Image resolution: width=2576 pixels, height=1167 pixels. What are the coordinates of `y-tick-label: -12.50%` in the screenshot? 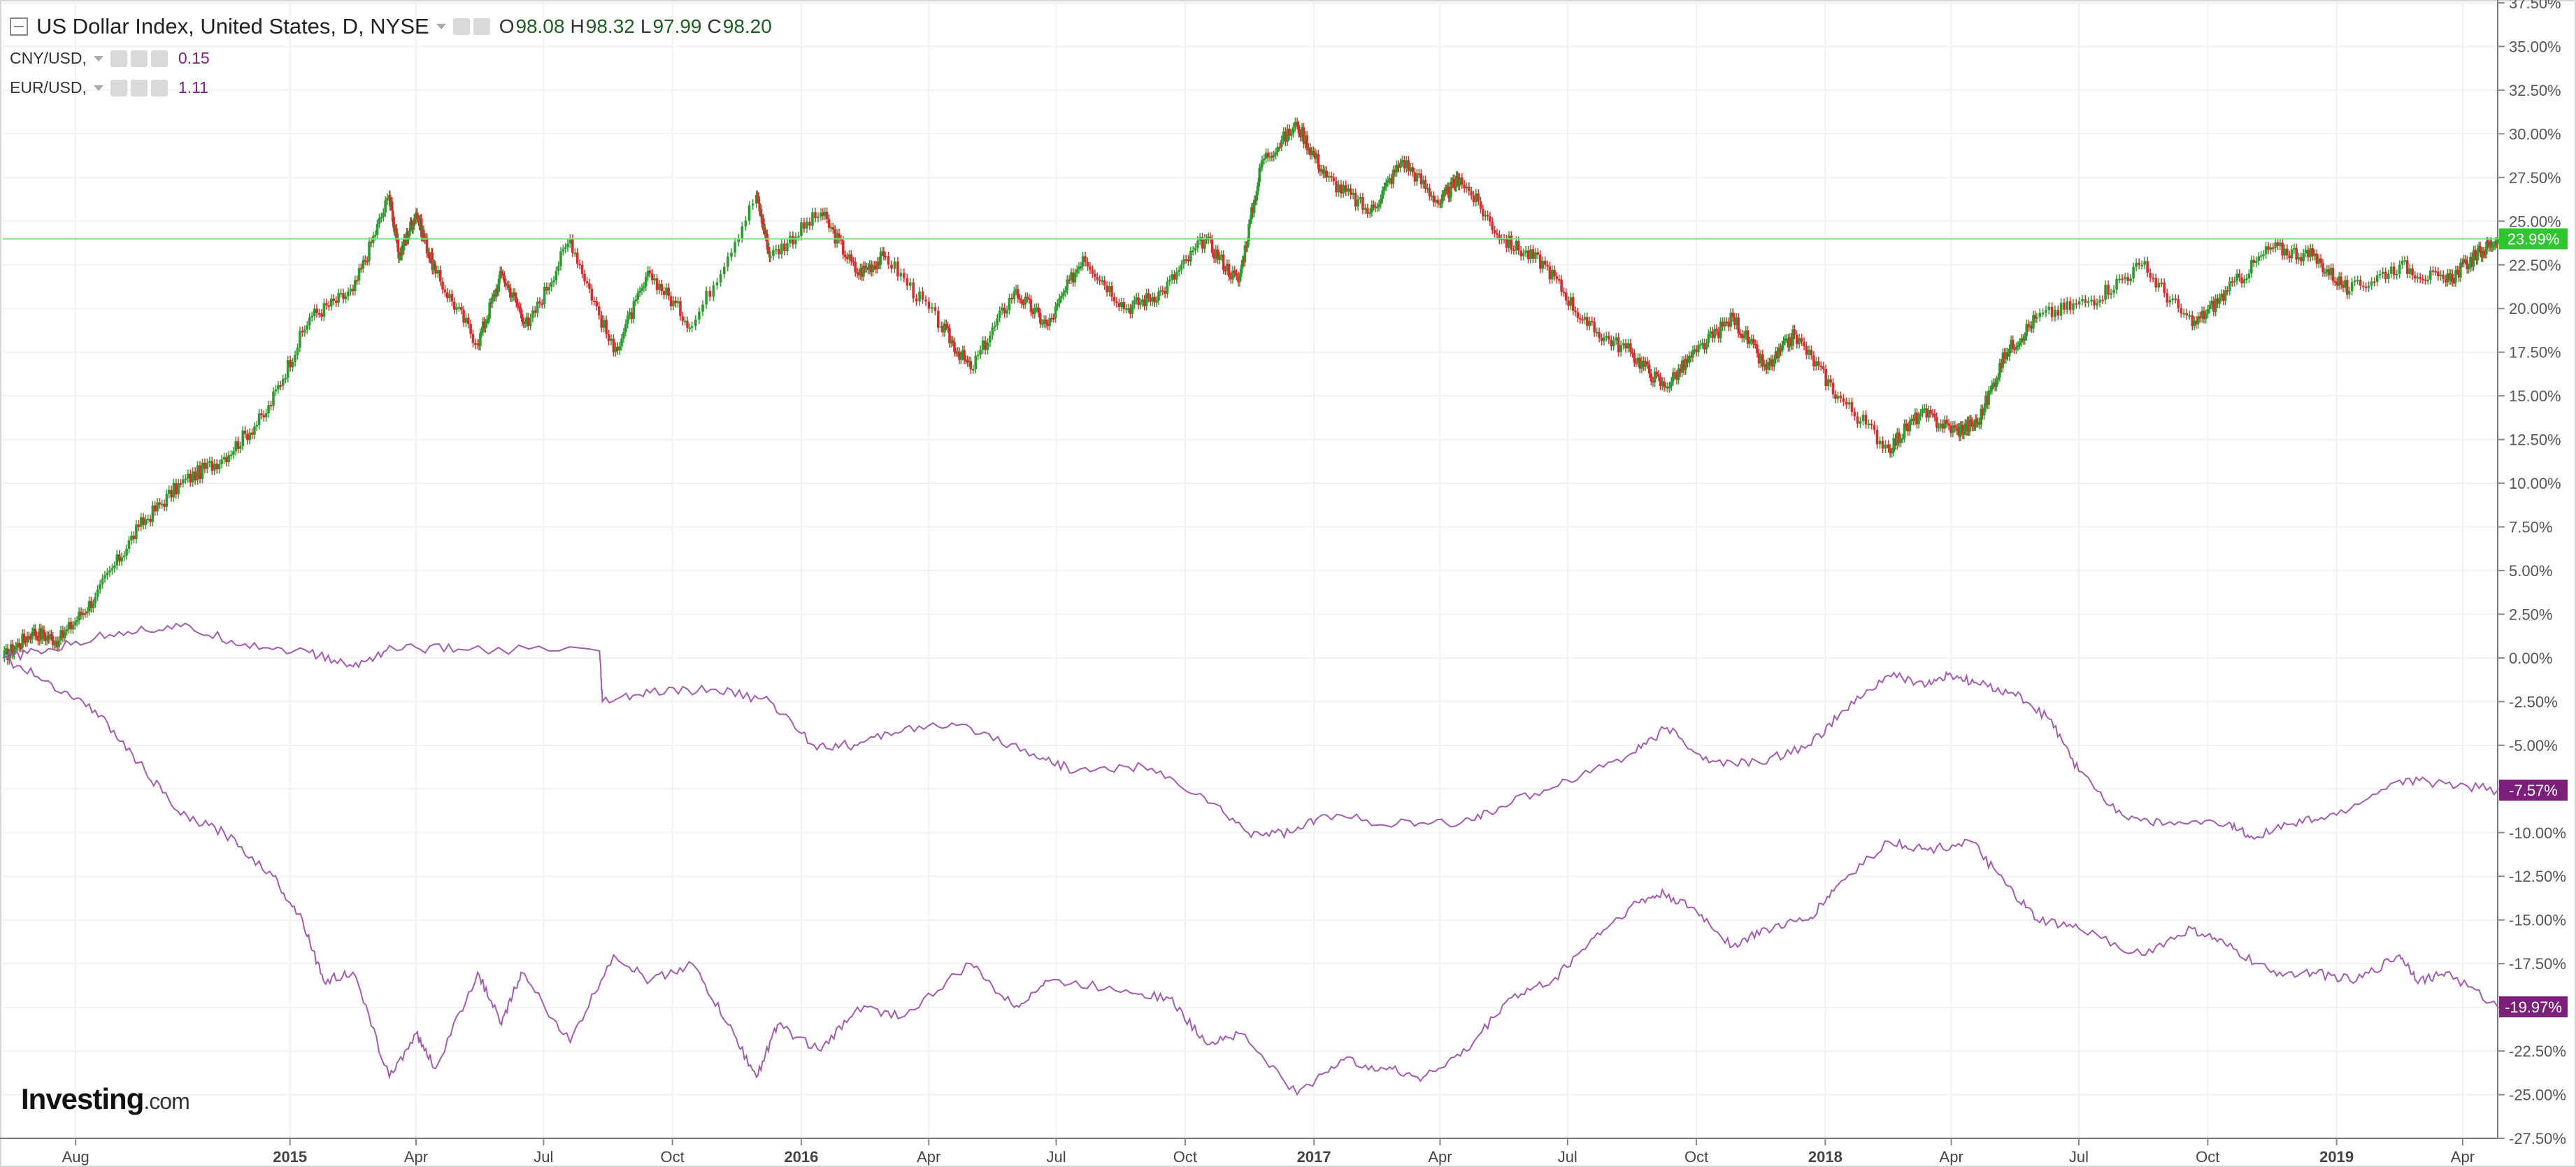 It's located at (2537, 876).